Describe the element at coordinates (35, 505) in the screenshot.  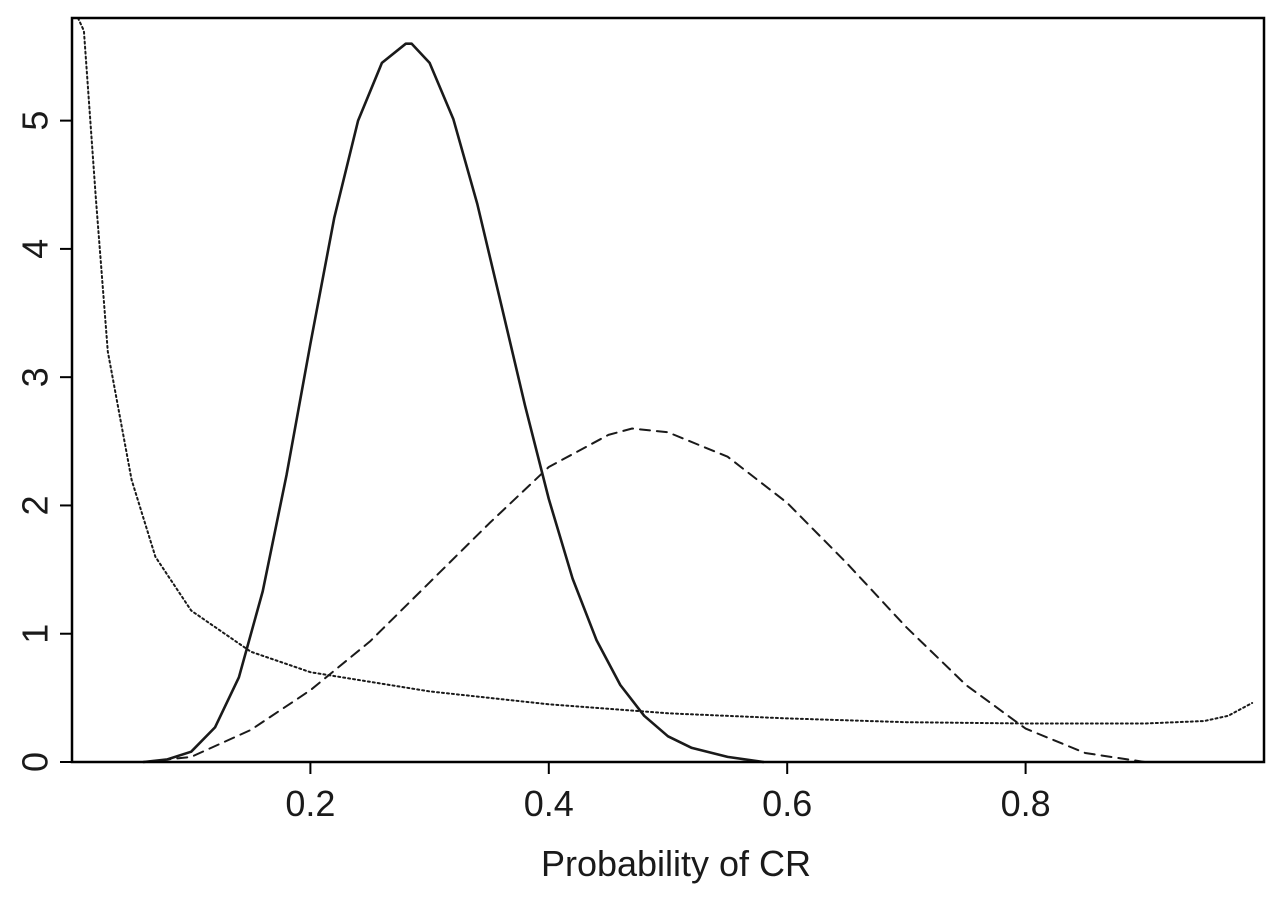
I see `y-tick-label: 2` at that location.